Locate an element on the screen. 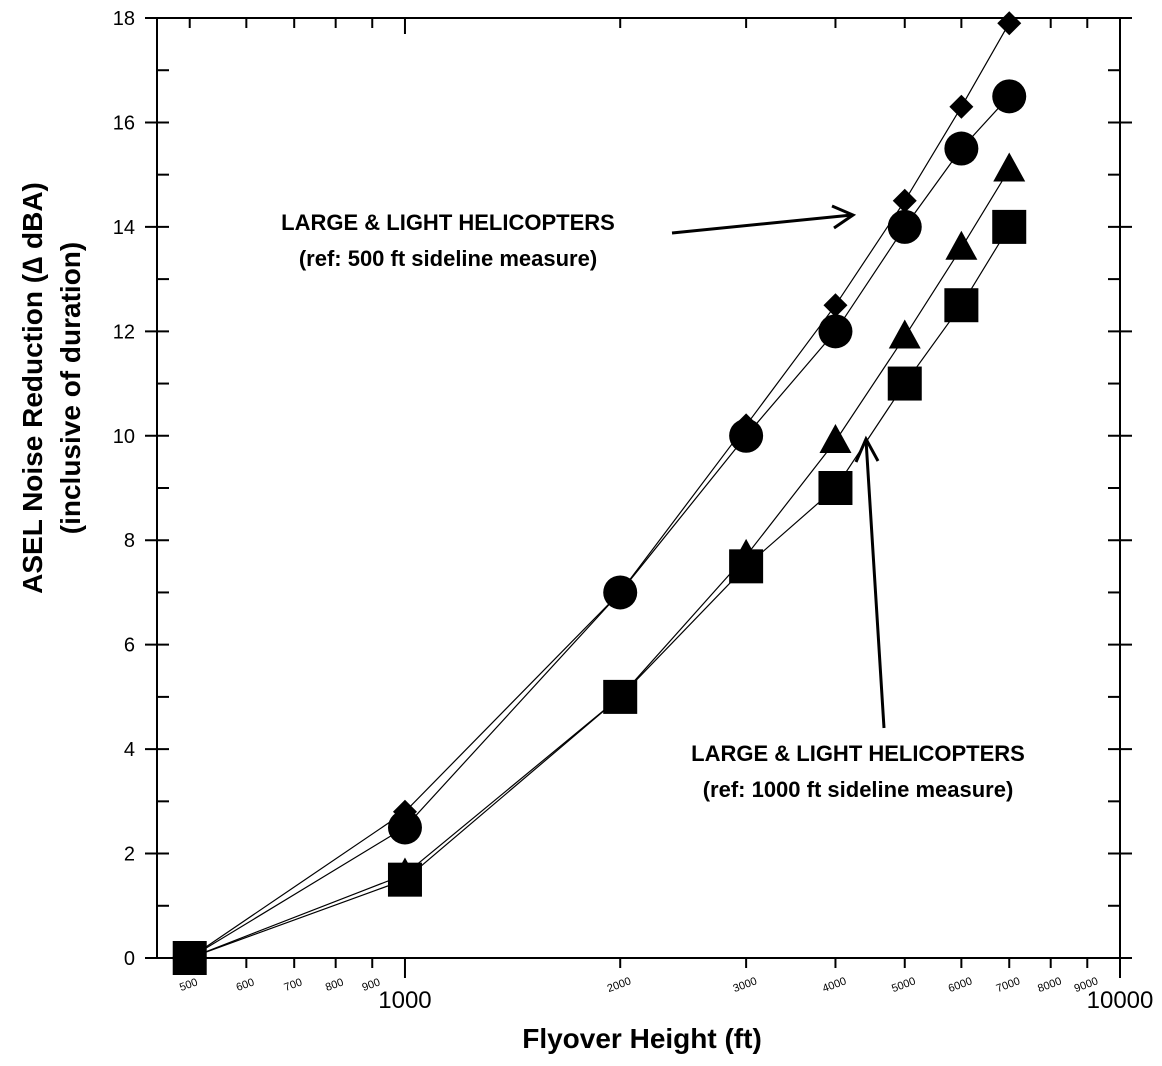  y-tick-label: 12 is located at coordinates (124, 332).